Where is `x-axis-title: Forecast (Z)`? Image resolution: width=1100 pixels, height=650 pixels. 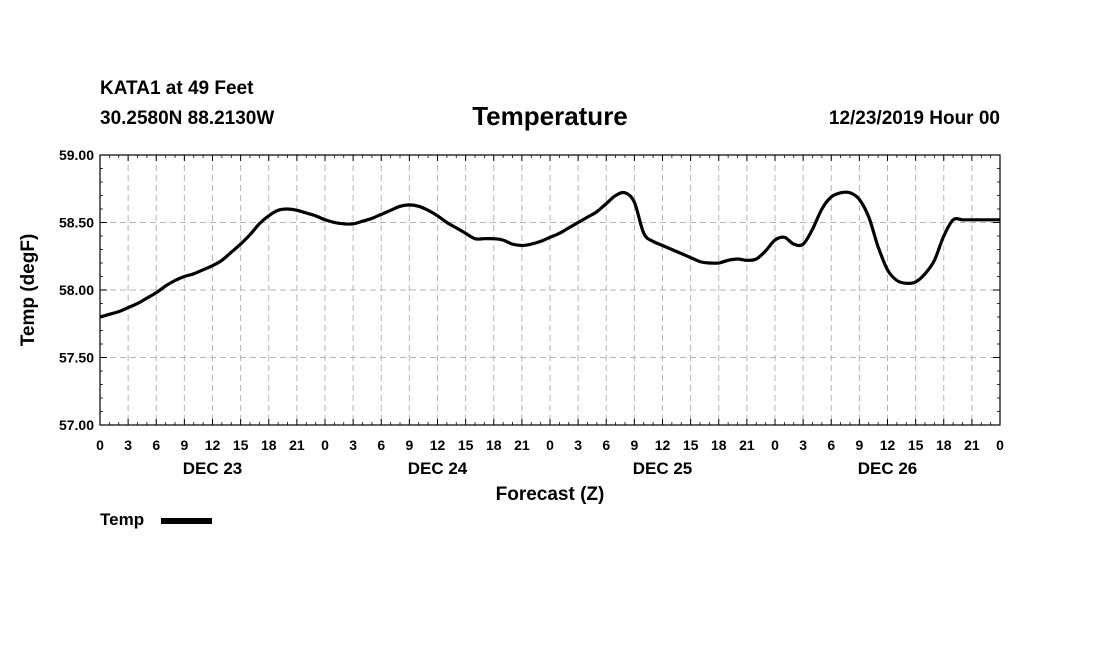
x-axis-title: Forecast (Z) is located at coordinates (550, 494).